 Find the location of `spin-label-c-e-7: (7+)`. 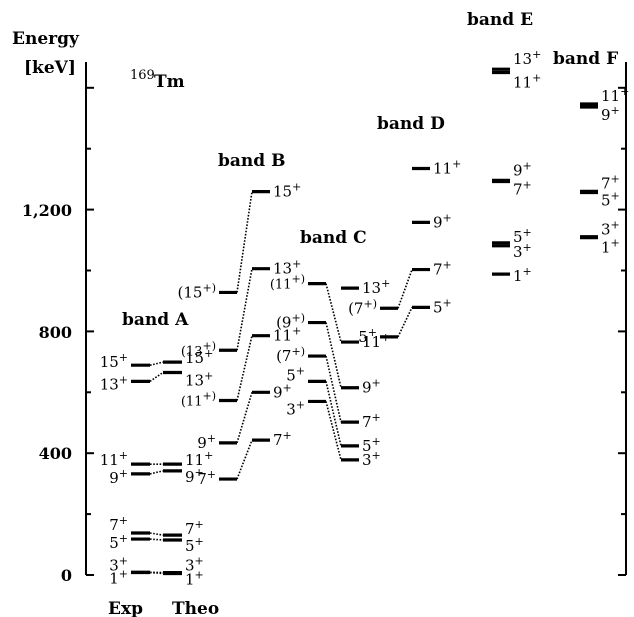

spin-label-c-e-7: (7+) is located at coordinates (290, 355).